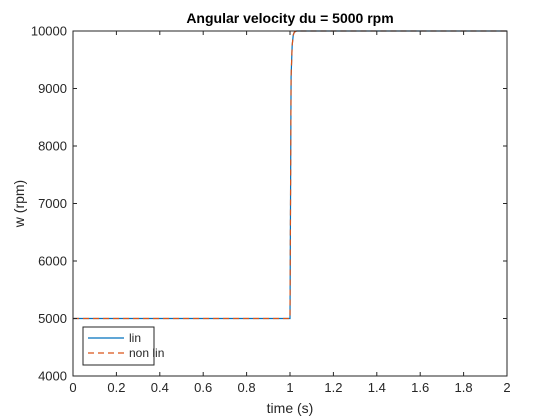 This screenshot has width=560, height=420. What do you see at coordinates (116, 387) in the screenshot?
I see `x-tick-label: 0.2` at bounding box center [116, 387].